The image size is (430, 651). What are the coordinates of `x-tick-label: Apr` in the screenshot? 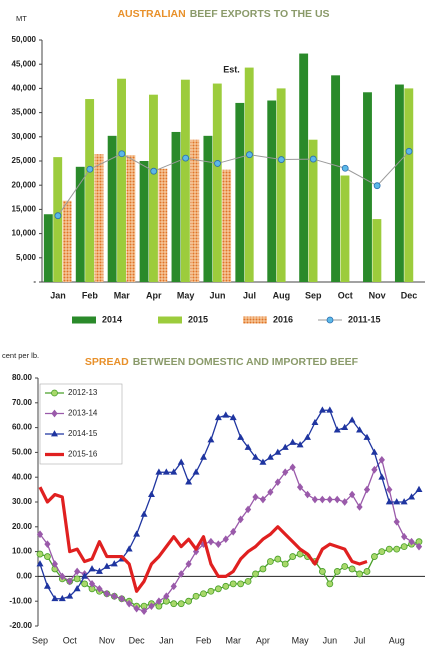 It's located at (154, 295).